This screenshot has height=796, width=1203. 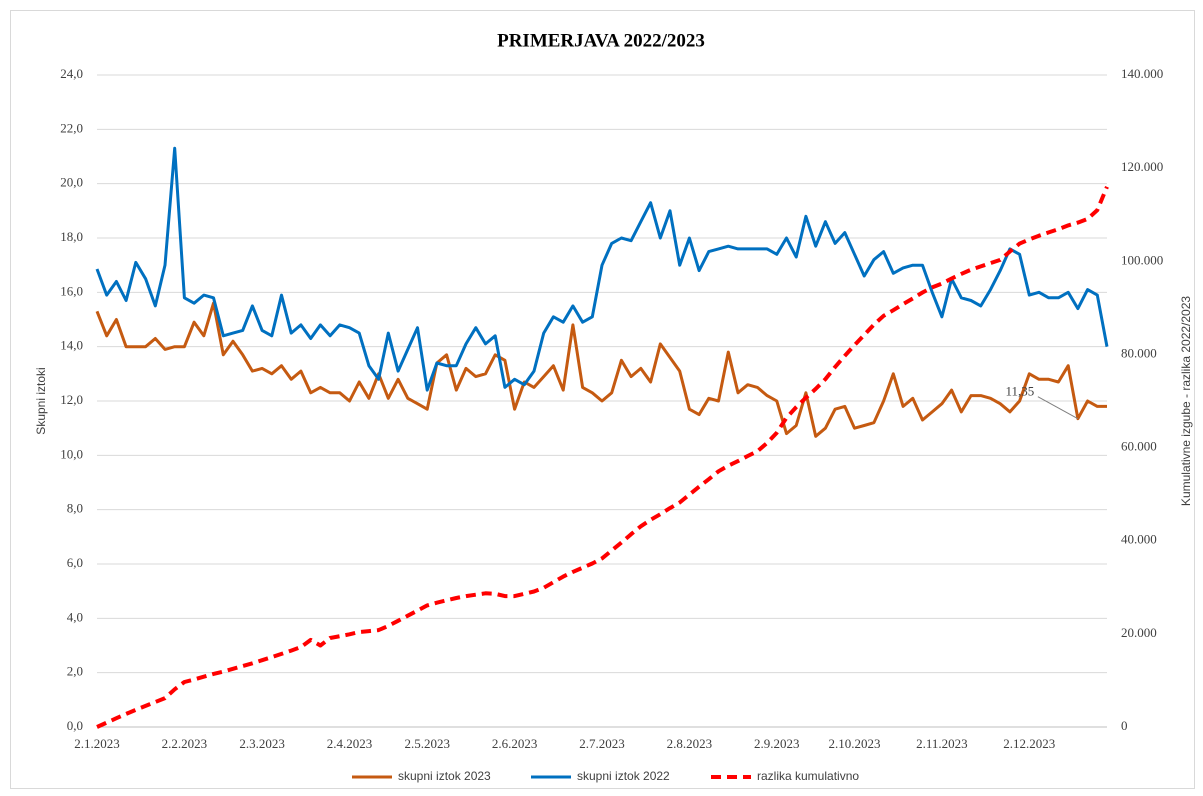 I want to click on y-tick-label: 6,0, so click(x=75, y=562).